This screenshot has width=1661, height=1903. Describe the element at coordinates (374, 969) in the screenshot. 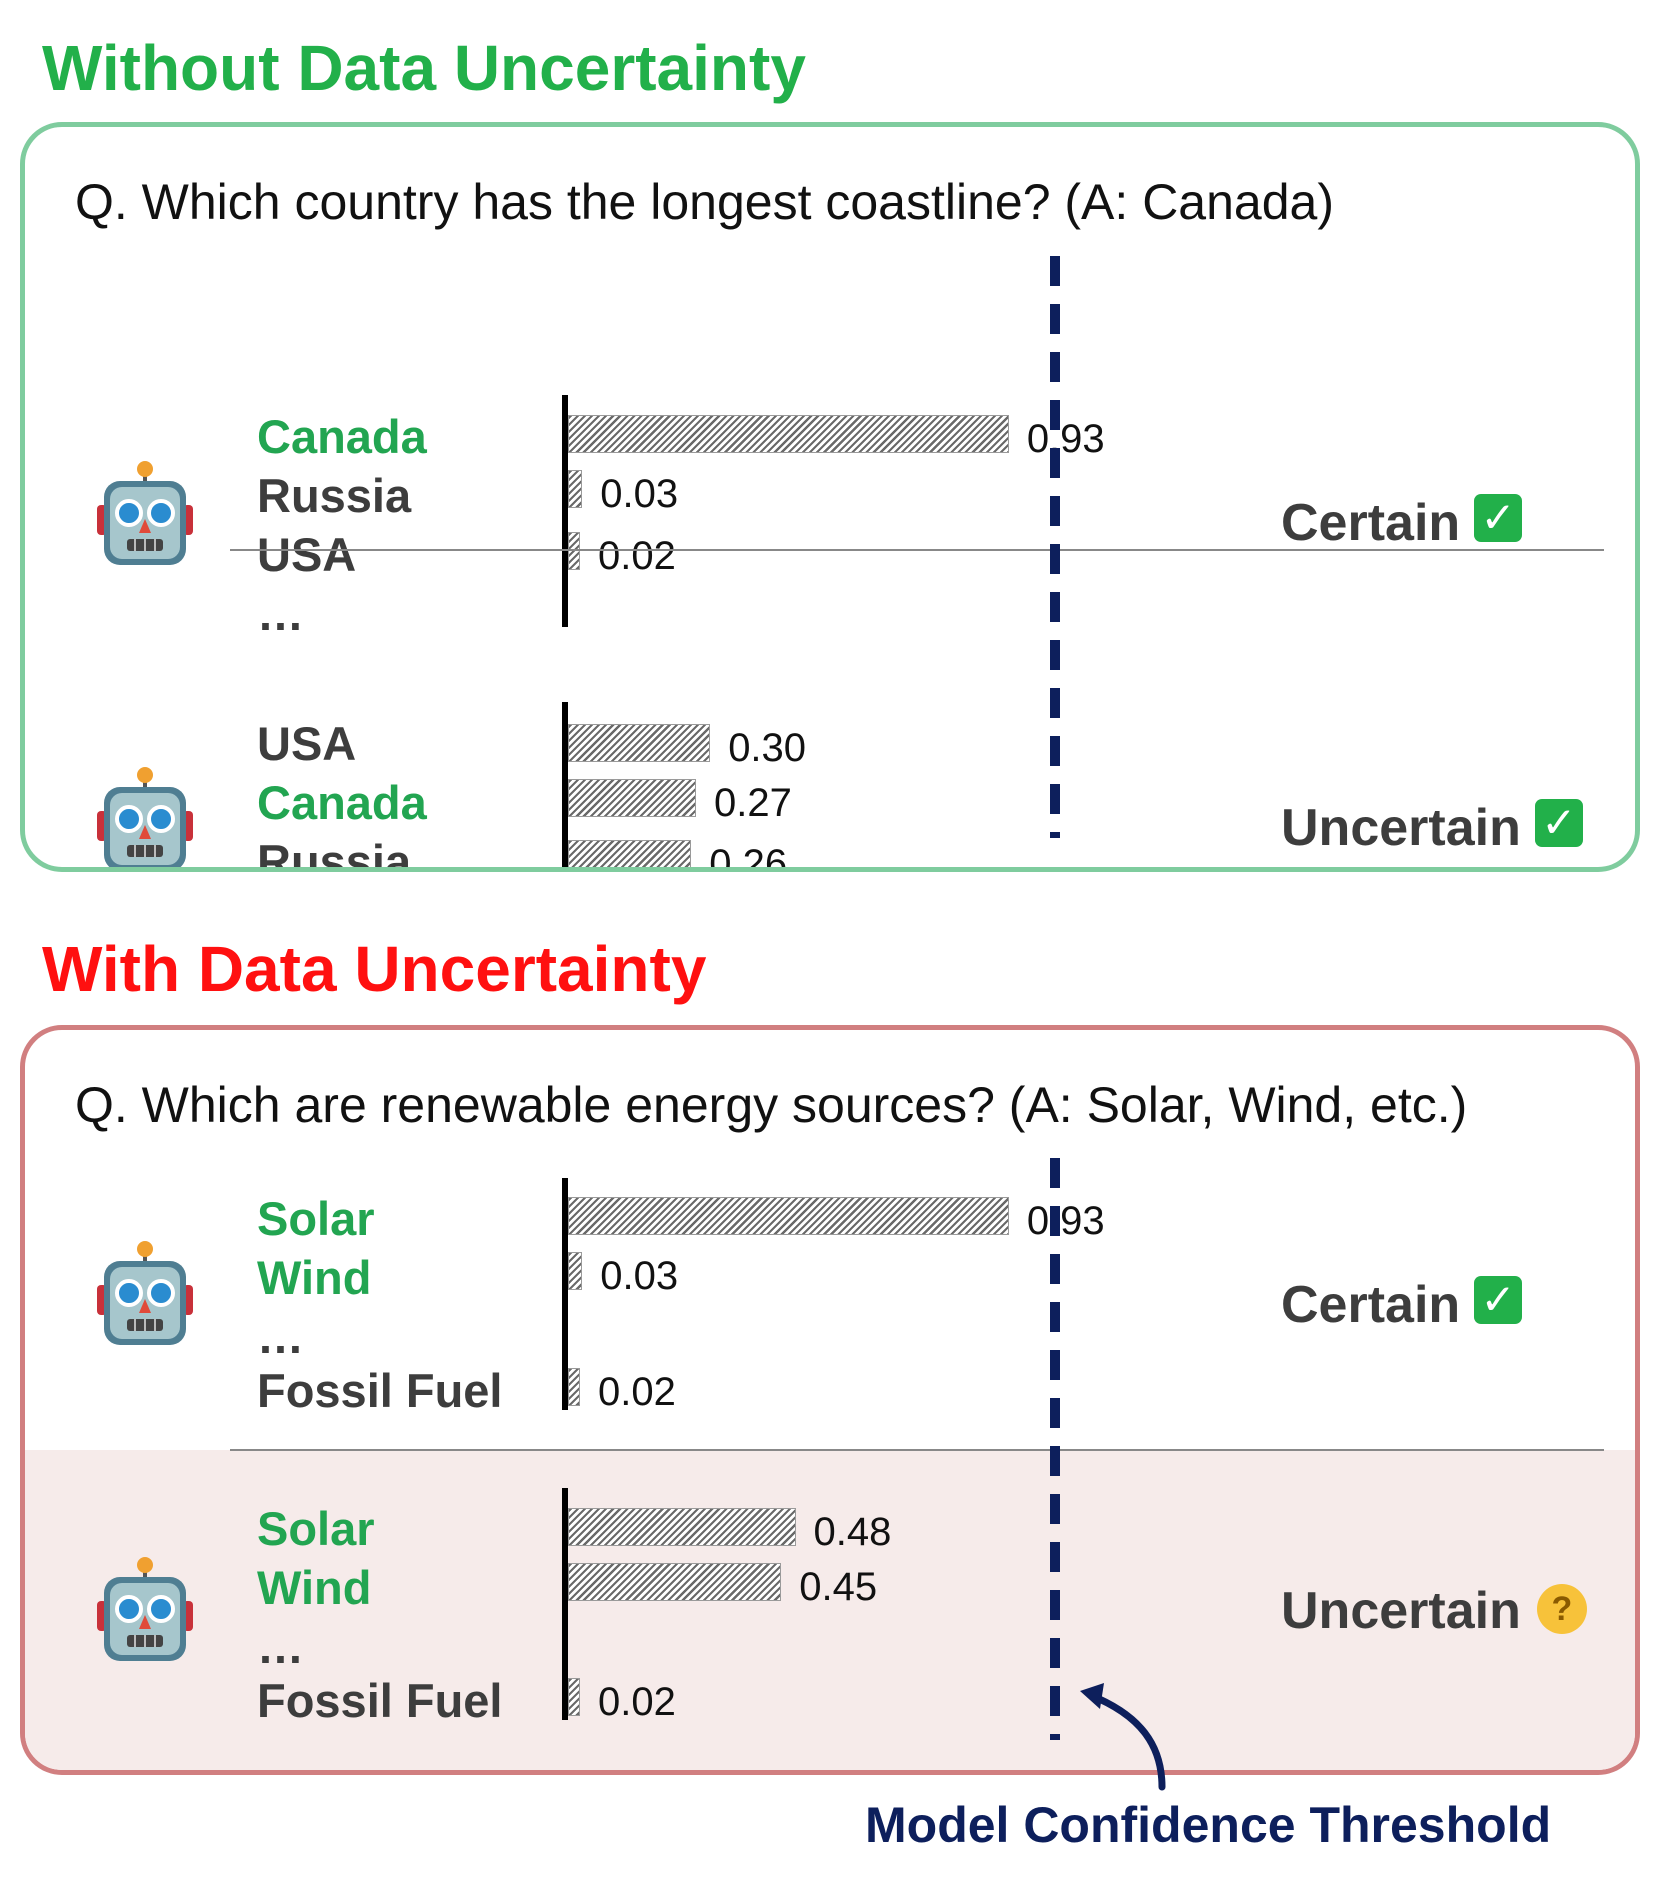

I see `section-title-with: With Data Uncertainty` at that location.